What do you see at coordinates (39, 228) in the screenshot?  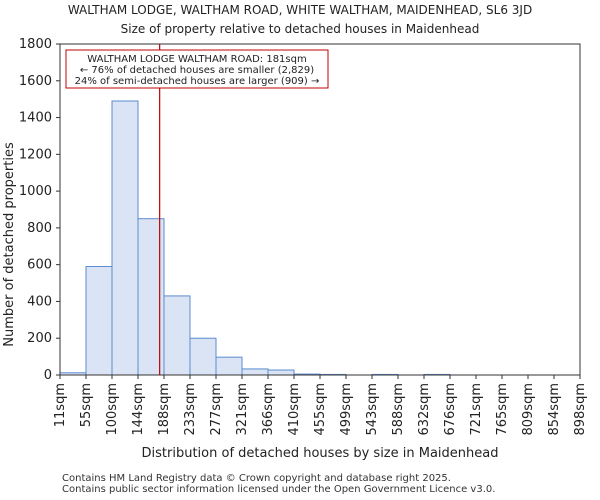 I see `y-tick-label: 800` at bounding box center [39, 228].